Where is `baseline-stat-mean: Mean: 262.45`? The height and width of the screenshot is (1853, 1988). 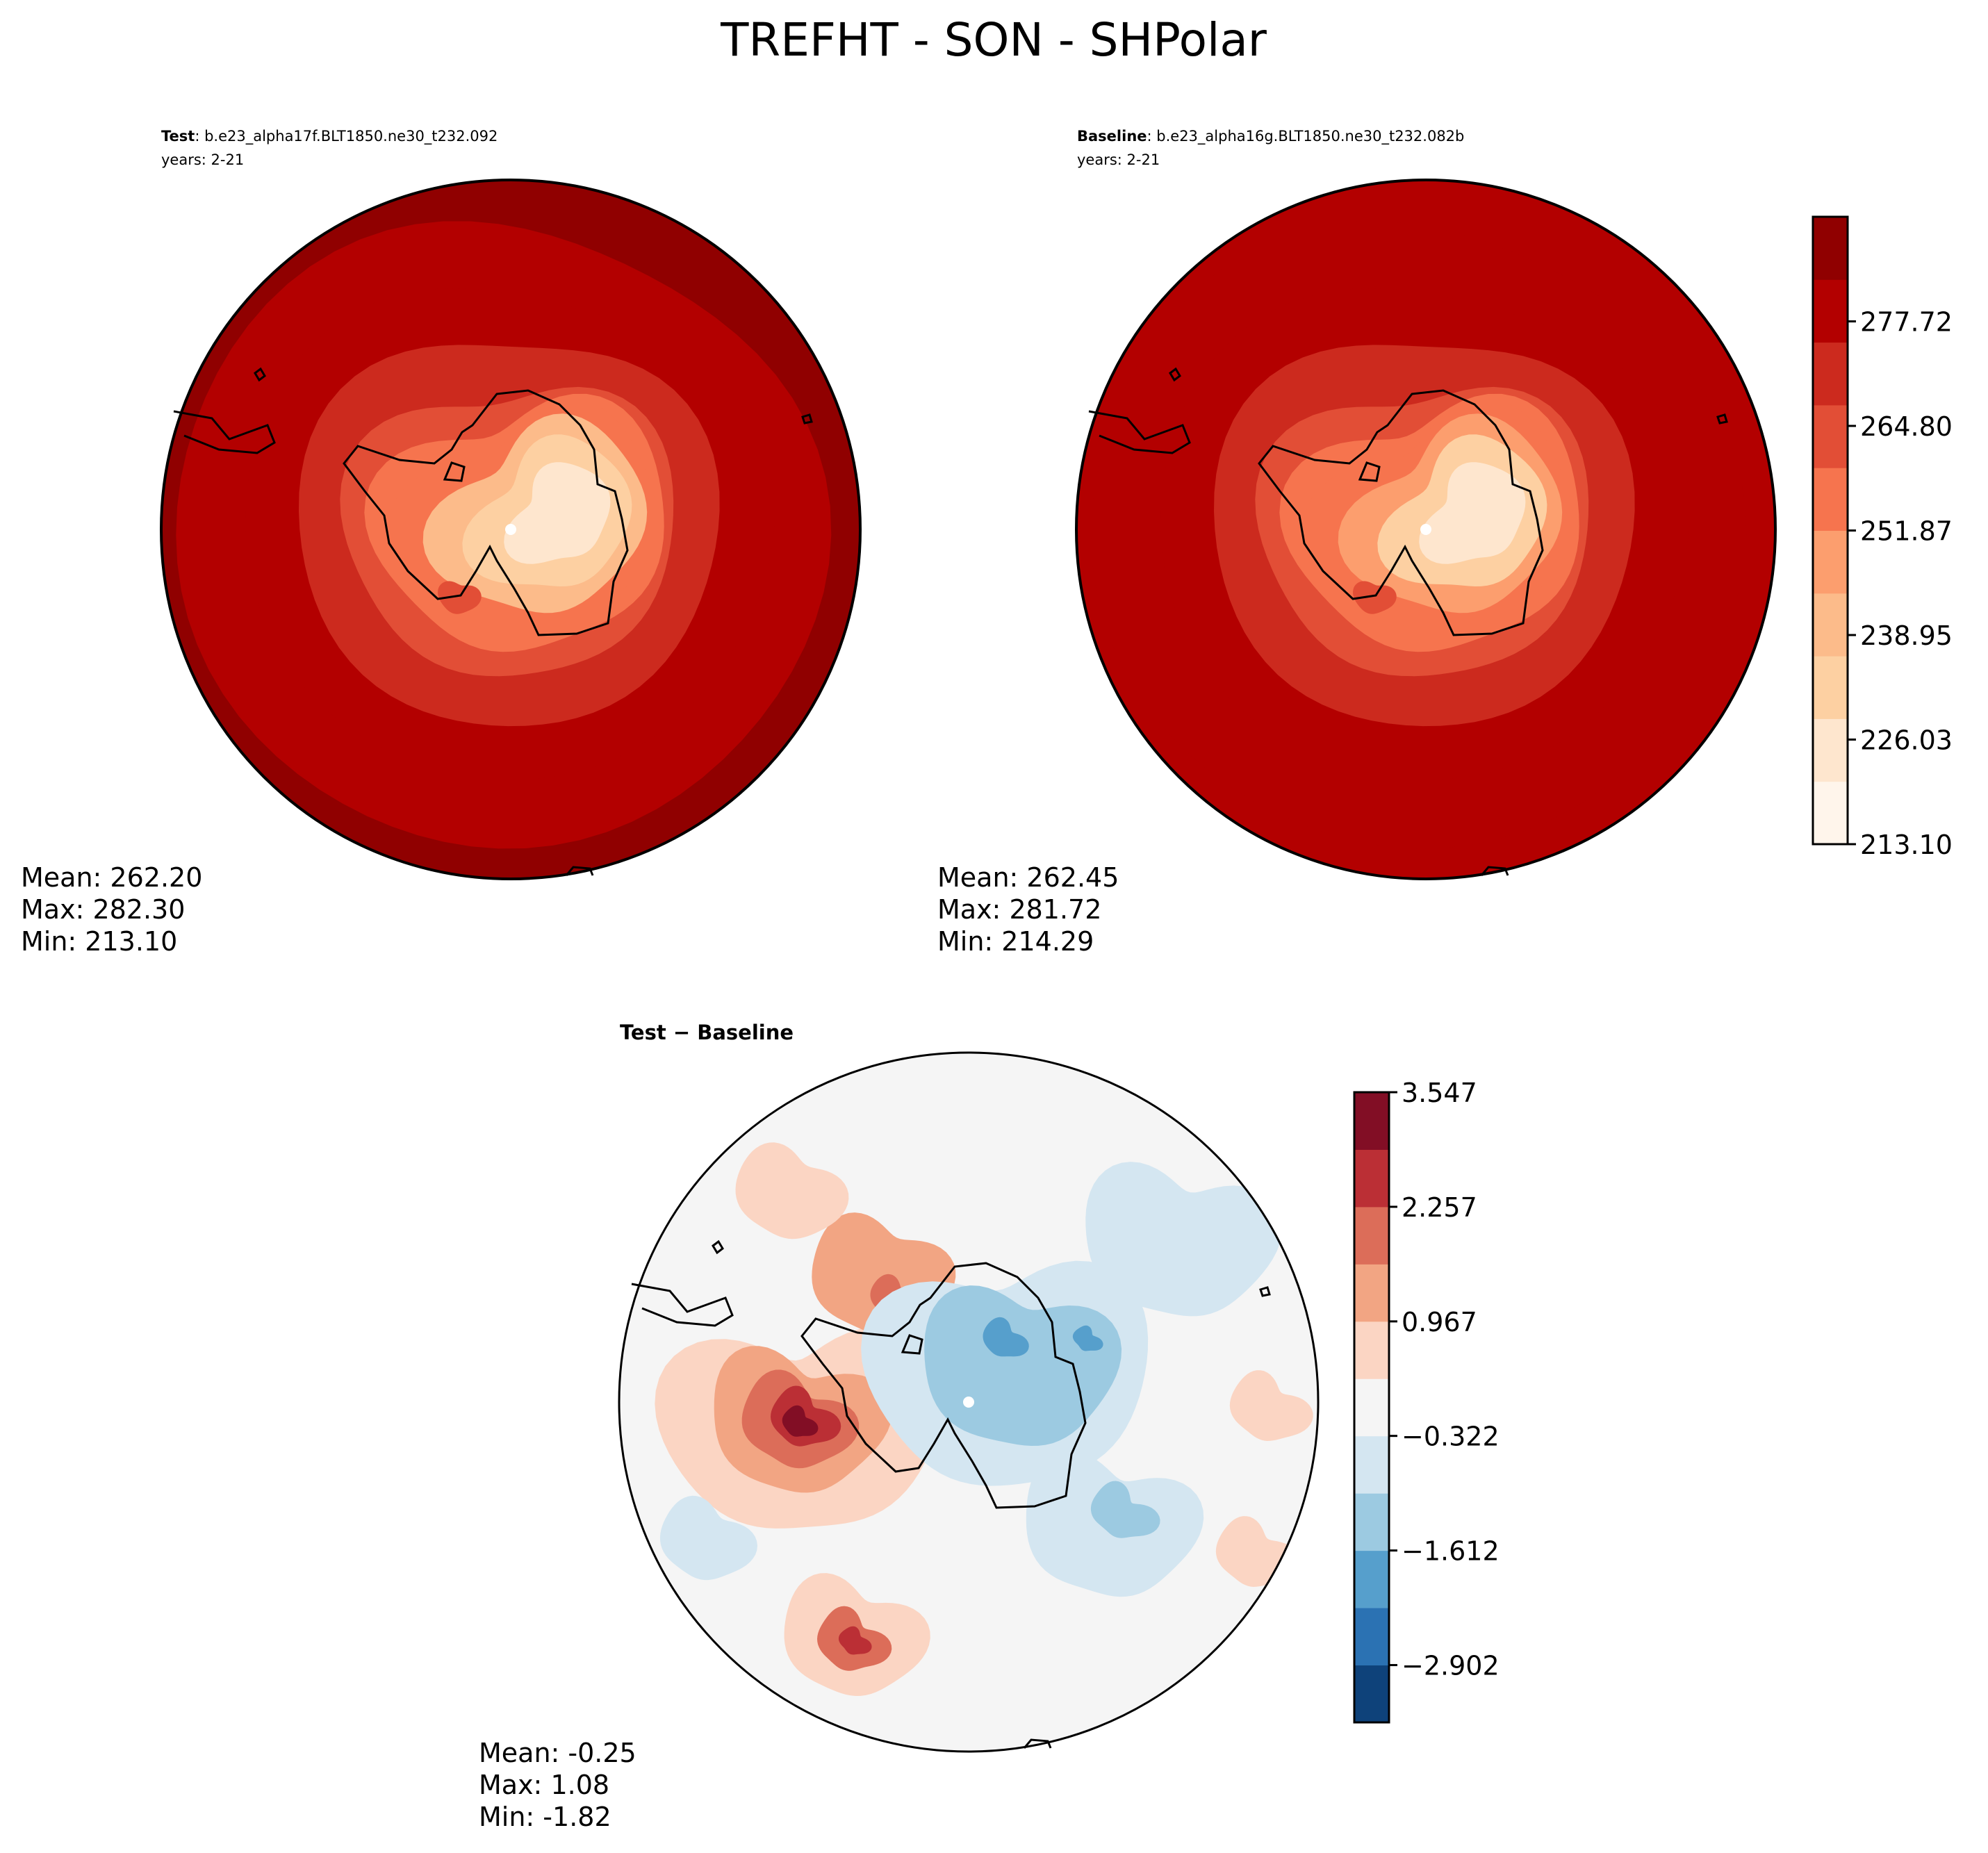
baseline-stat-mean: Mean: 262.45 is located at coordinates (1028, 877).